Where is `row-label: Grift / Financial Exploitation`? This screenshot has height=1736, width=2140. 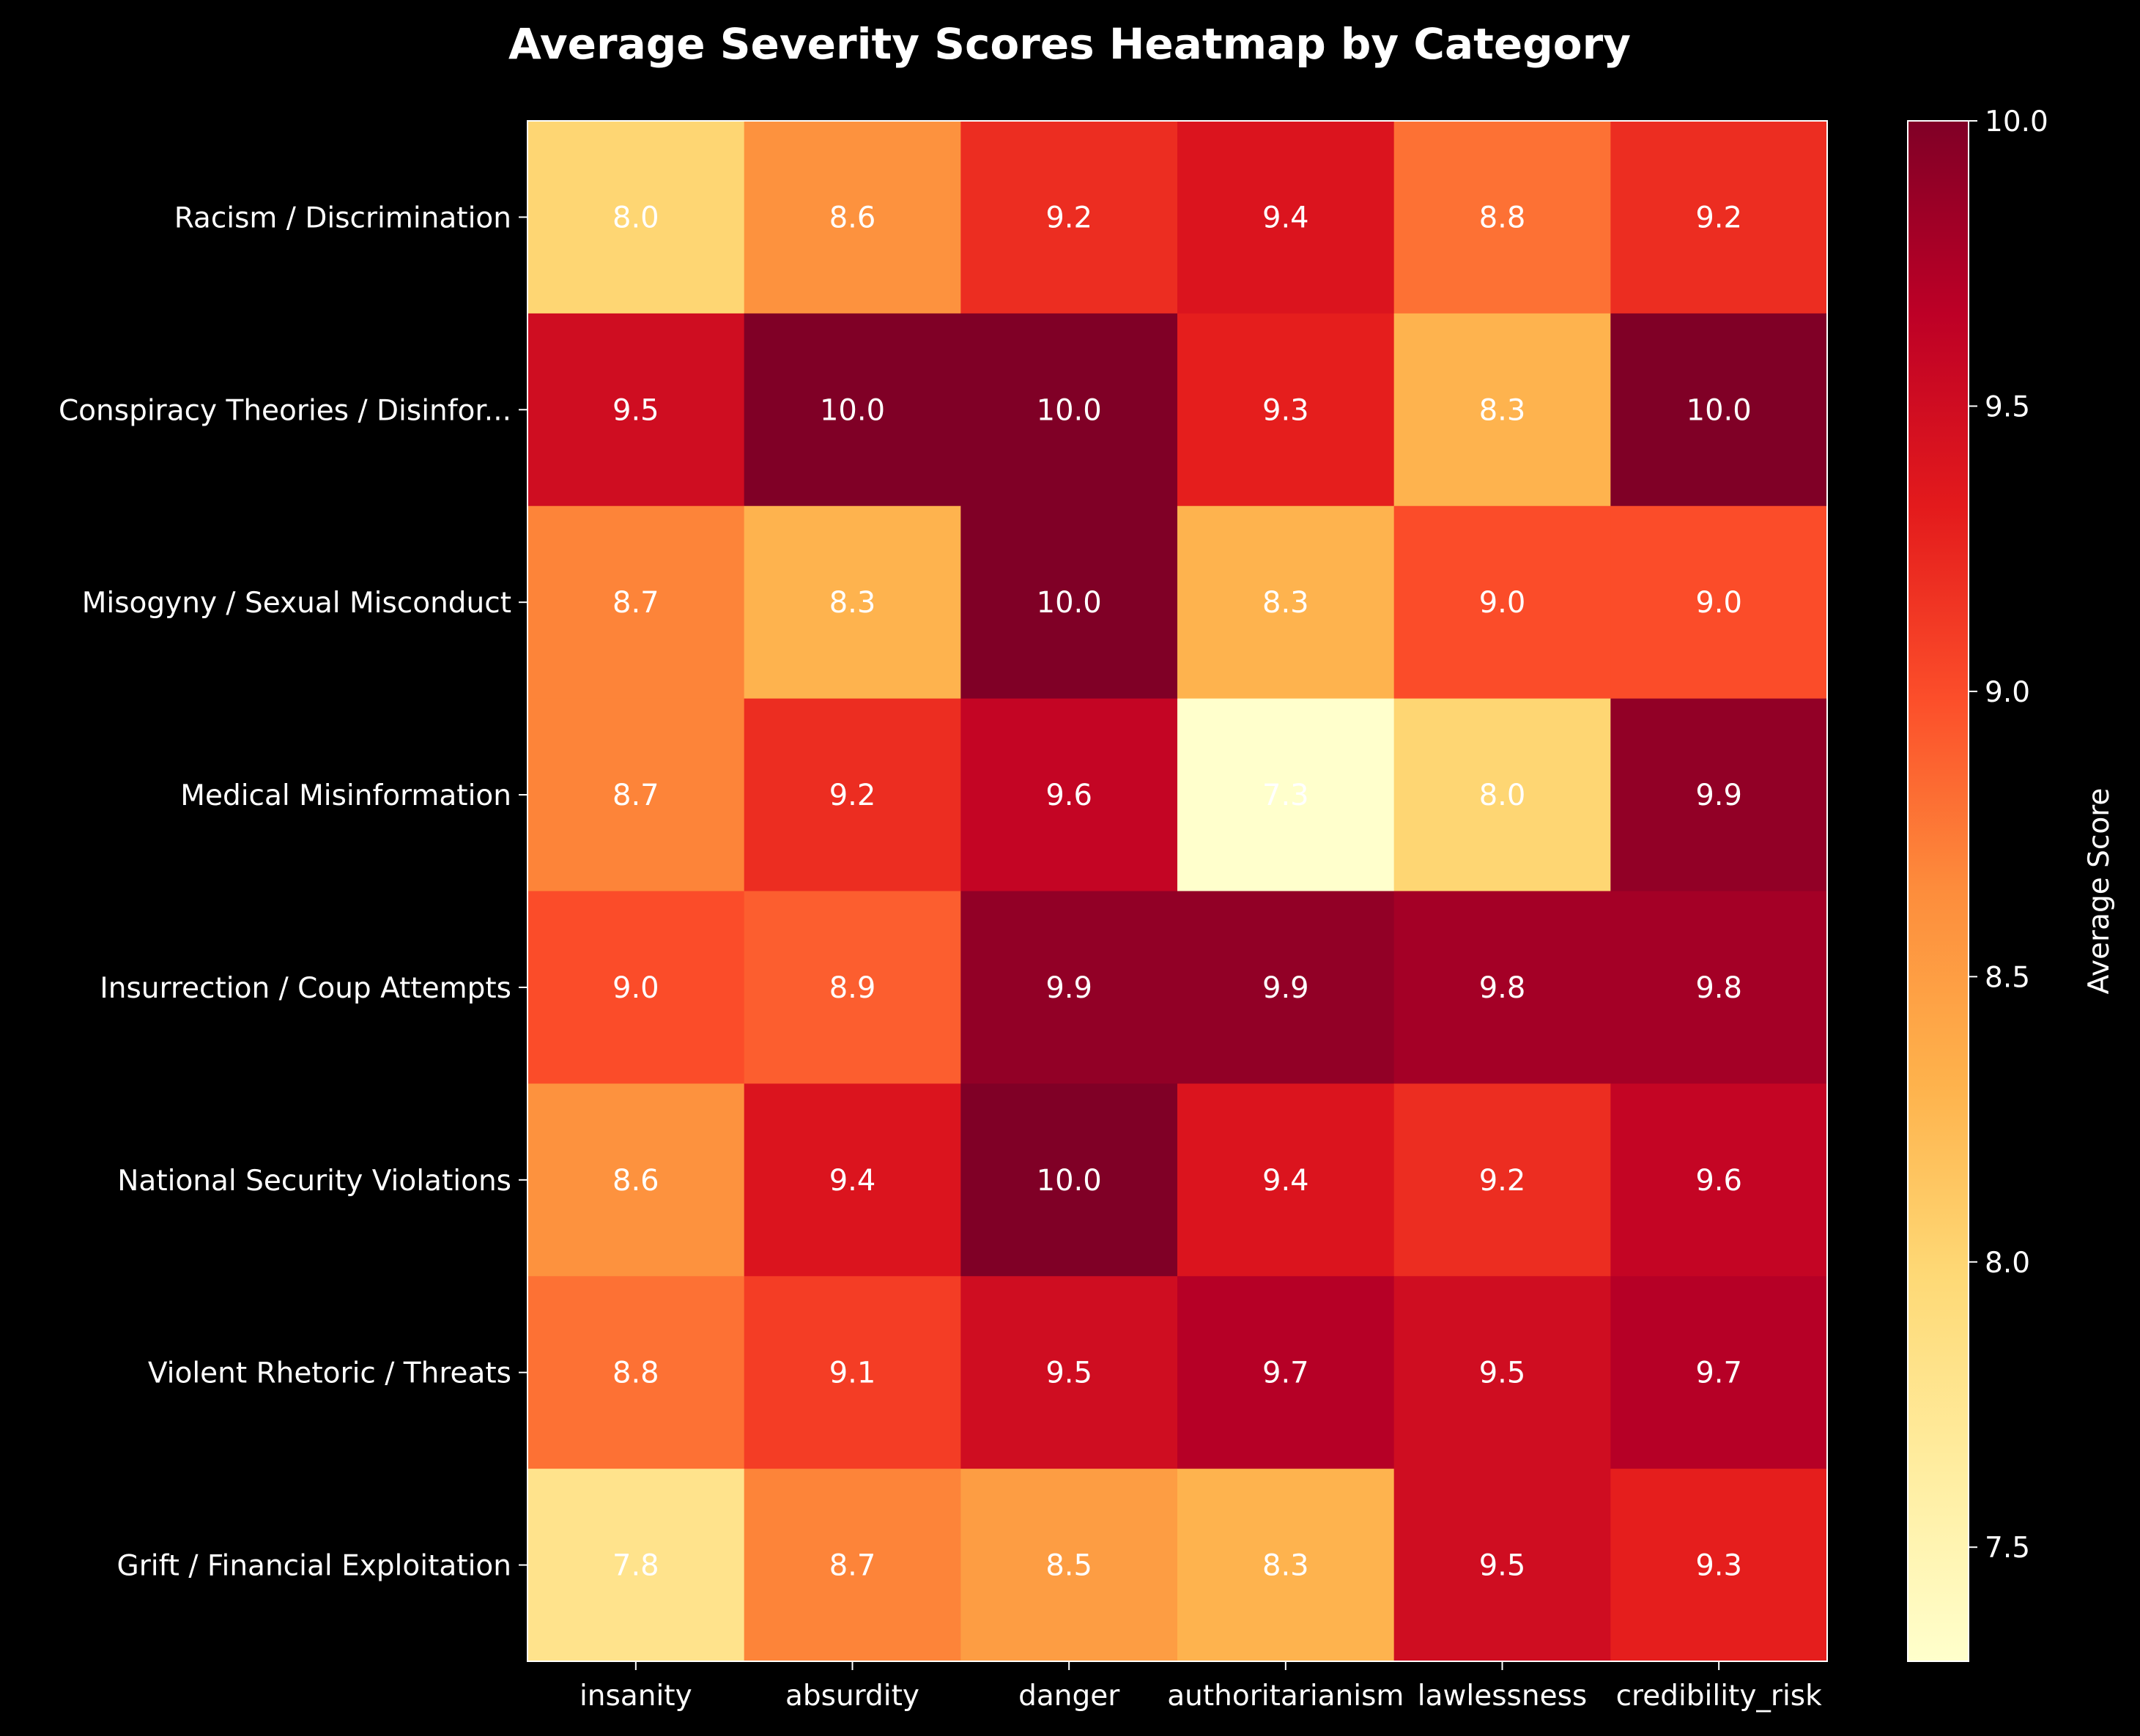 row-label: Grift / Financial Exploitation is located at coordinates (314, 1567).